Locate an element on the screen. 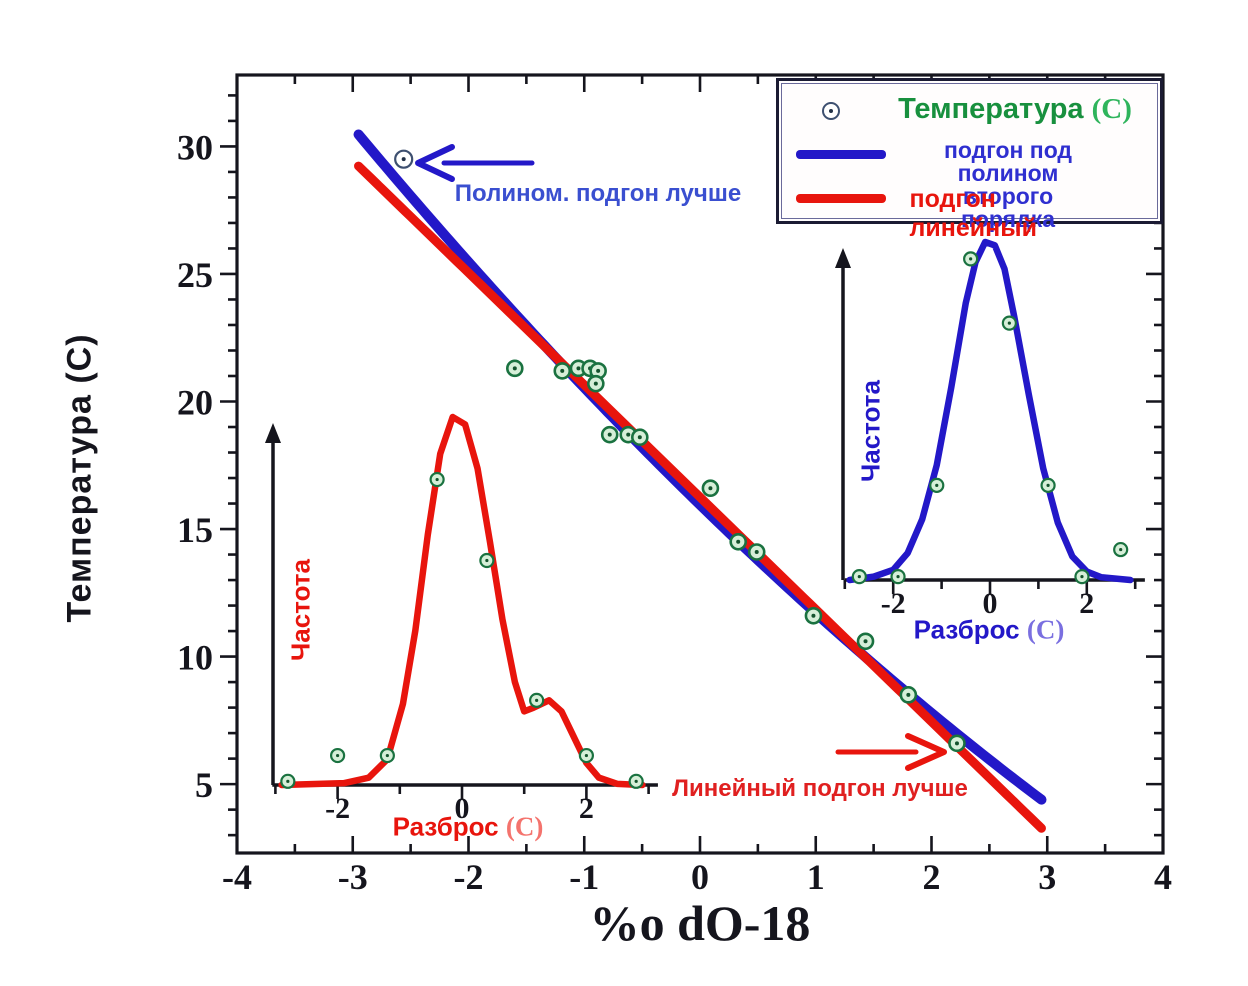  x-tick-label: -1 is located at coordinates (584, 877).